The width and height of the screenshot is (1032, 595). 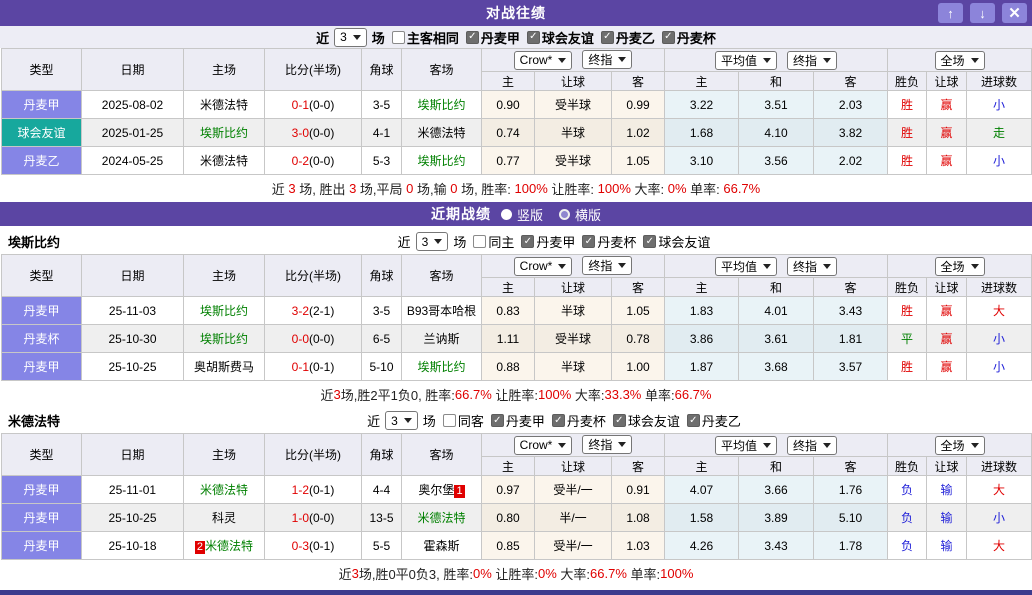 What do you see at coordinates (950, 13) in the screenshot?
I see `move-up-button: ↑` at bounding box center [950, 13].